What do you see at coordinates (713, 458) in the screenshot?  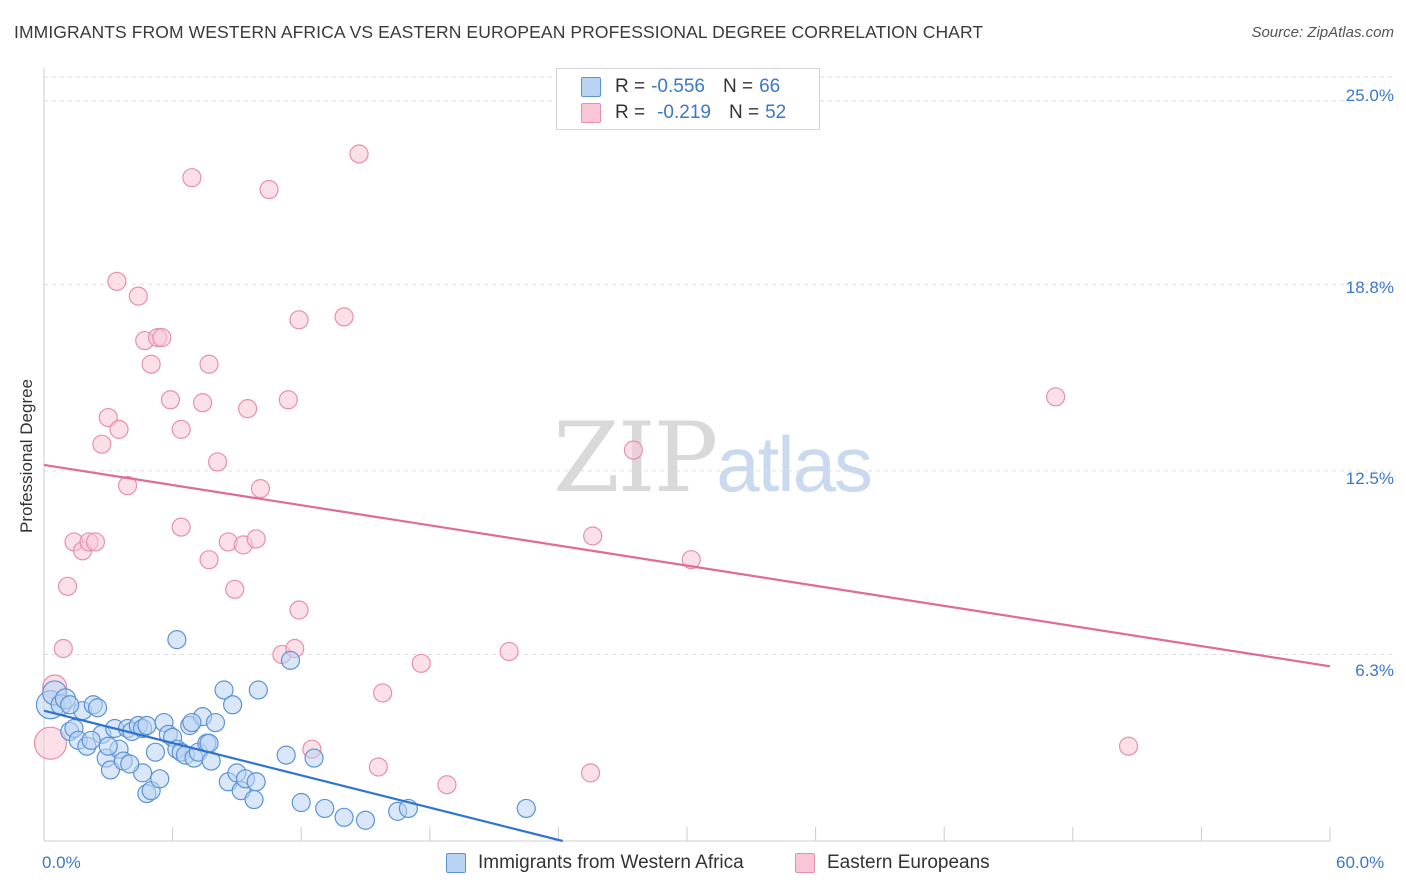 I see `watermark: ZIPatlas` at bounding box center [713, 458].